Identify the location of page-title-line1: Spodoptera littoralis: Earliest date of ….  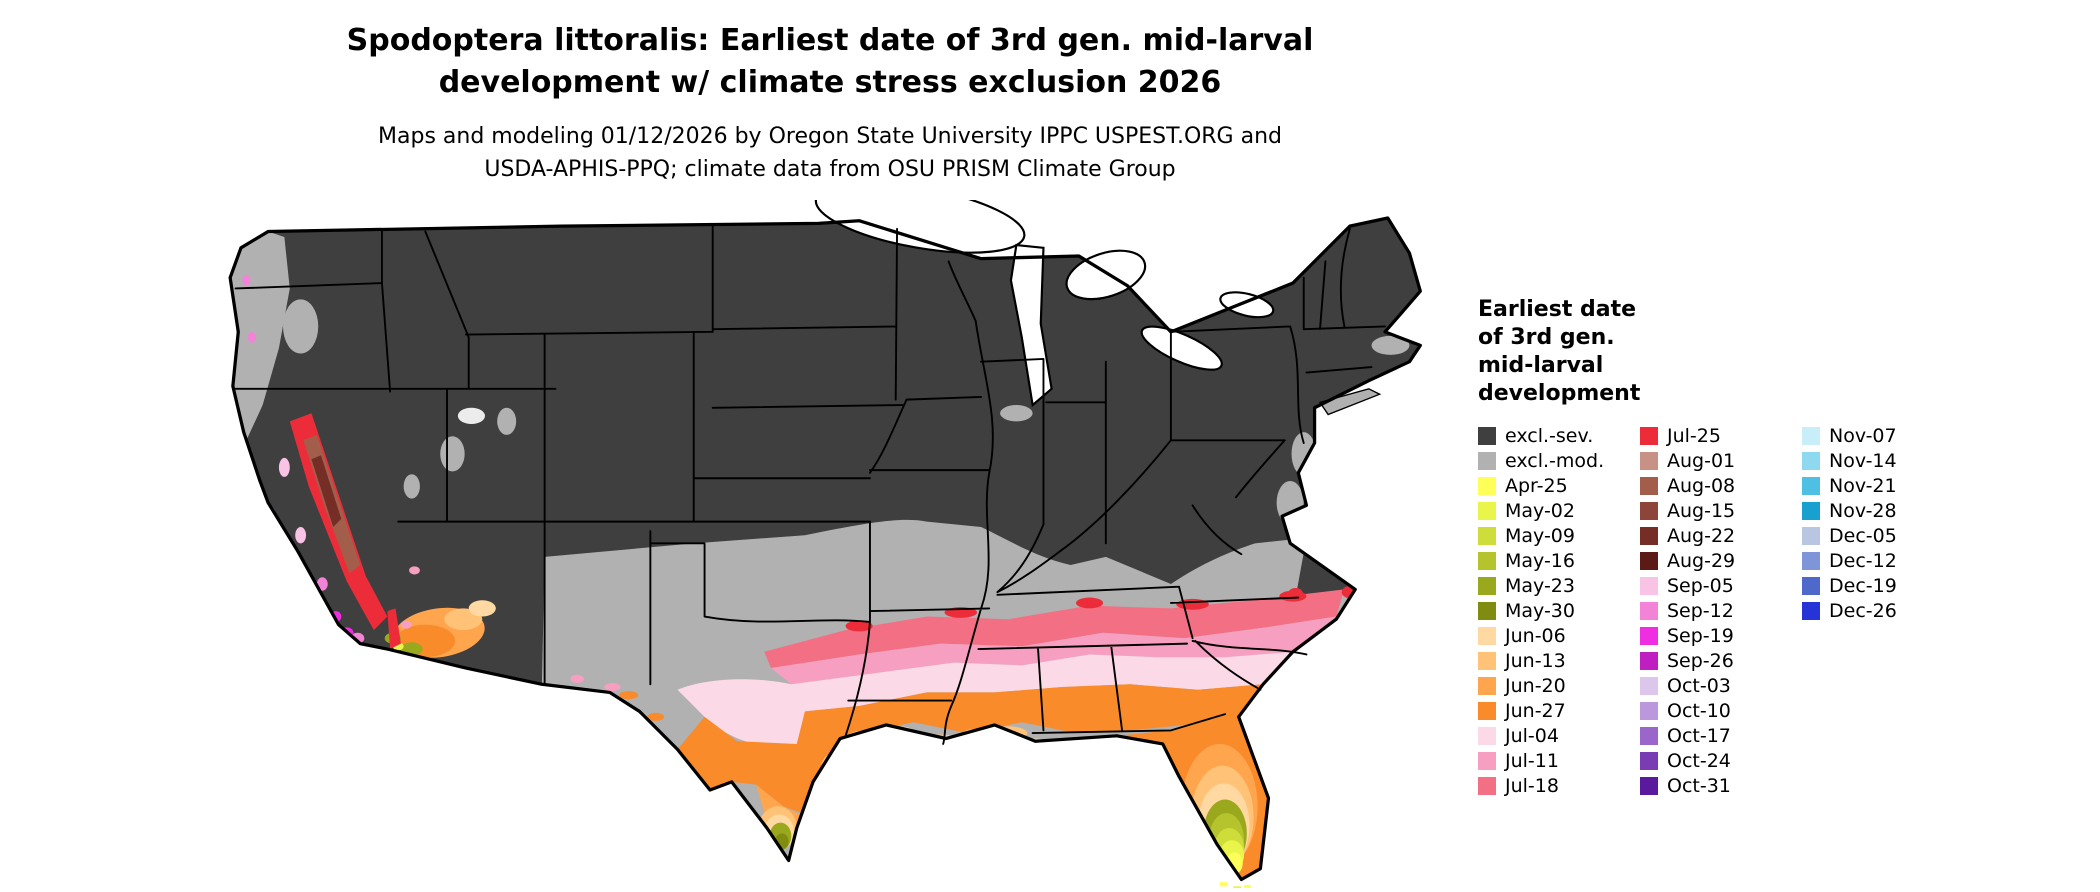
(830, 40).